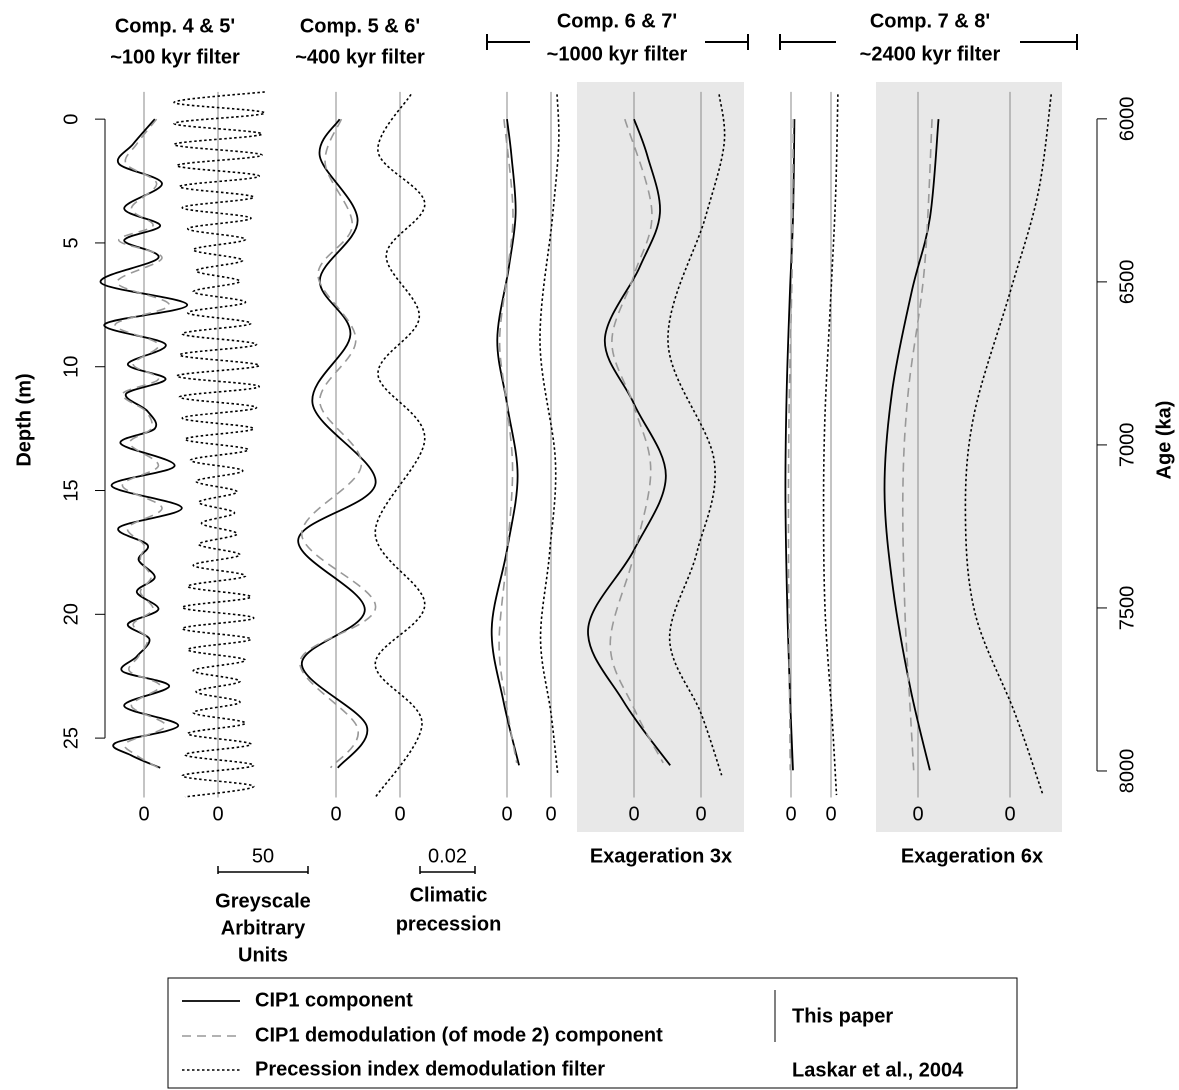 The width and height of the screenshot is (1179, 1090). What do you see at coordinates (263, 955) in the screenshot?
I see `scale-bar-caption: Units` at bounding box center [263, 955].